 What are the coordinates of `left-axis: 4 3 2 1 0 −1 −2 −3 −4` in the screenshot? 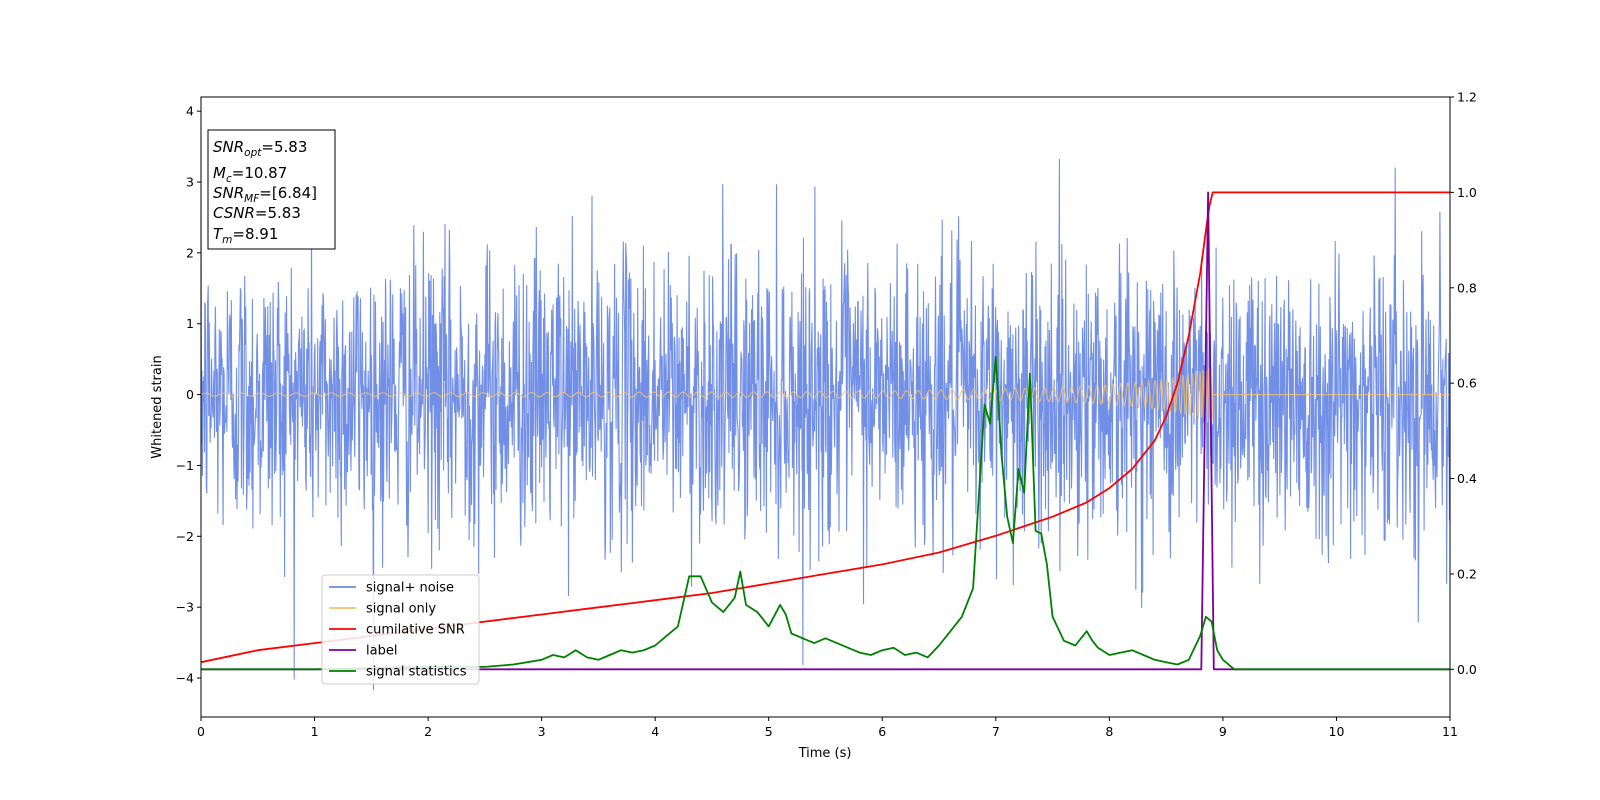 It's located at (188, 395).